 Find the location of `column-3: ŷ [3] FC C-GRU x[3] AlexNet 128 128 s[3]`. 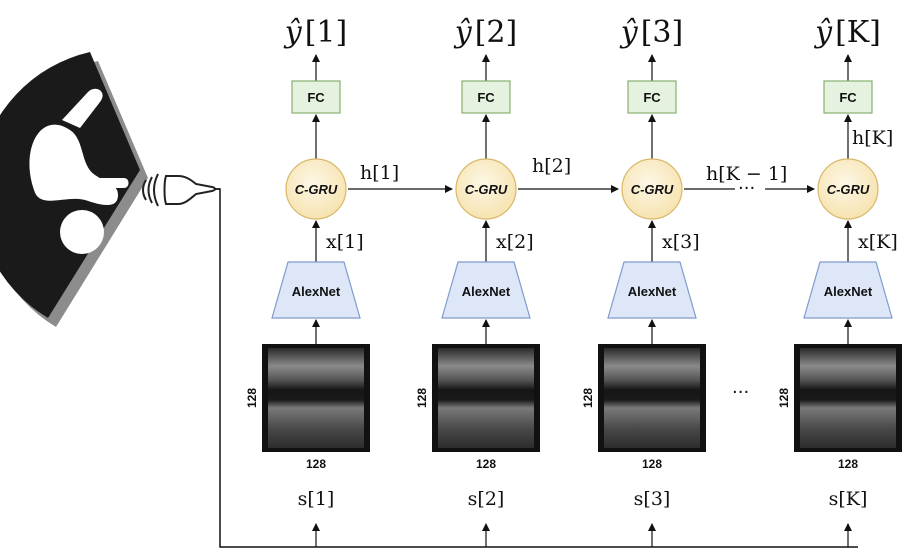

column-3: ŷ [3] FC C-GRU x[3] AlexNet 128 128 s[3] is located at coordinates (643, 281).